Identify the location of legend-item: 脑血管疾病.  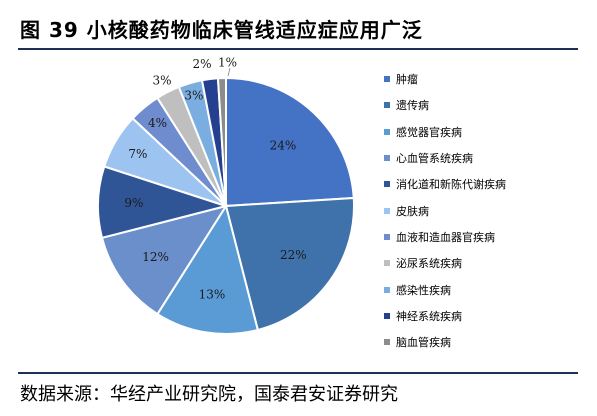
(445, 342).